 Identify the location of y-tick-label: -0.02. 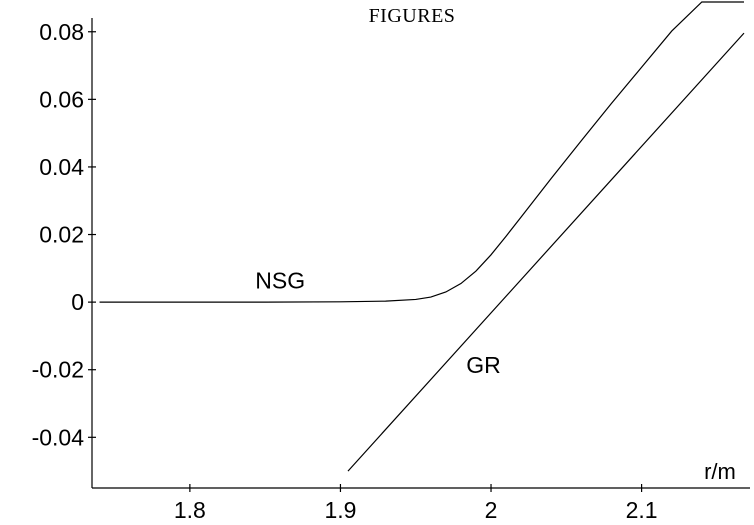
(58, 370).